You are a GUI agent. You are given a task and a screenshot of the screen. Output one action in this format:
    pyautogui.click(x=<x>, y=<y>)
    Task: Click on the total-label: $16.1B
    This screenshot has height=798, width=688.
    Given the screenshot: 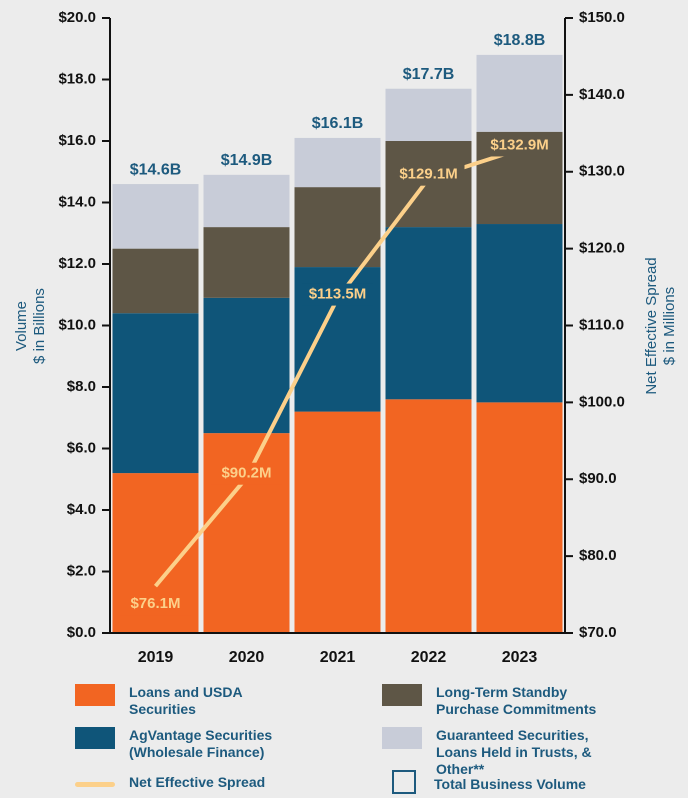 What is the action you would take?
    pyautogui.click(x=338, y=123)
    